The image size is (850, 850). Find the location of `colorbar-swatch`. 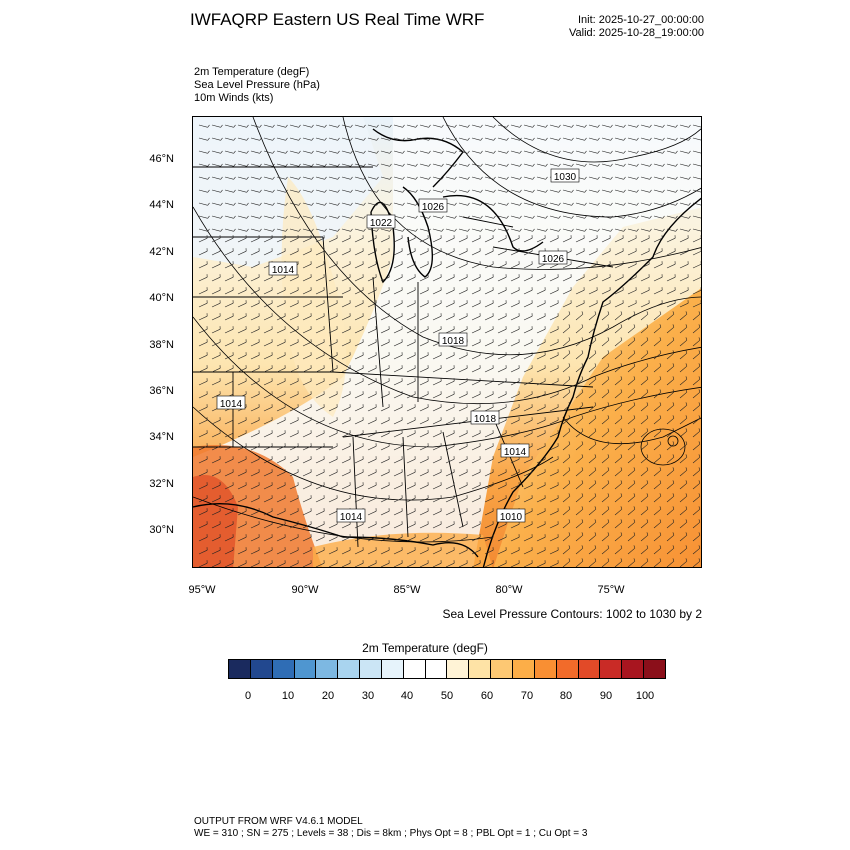

colorbar-swatch is located at coordinates (349, 669).